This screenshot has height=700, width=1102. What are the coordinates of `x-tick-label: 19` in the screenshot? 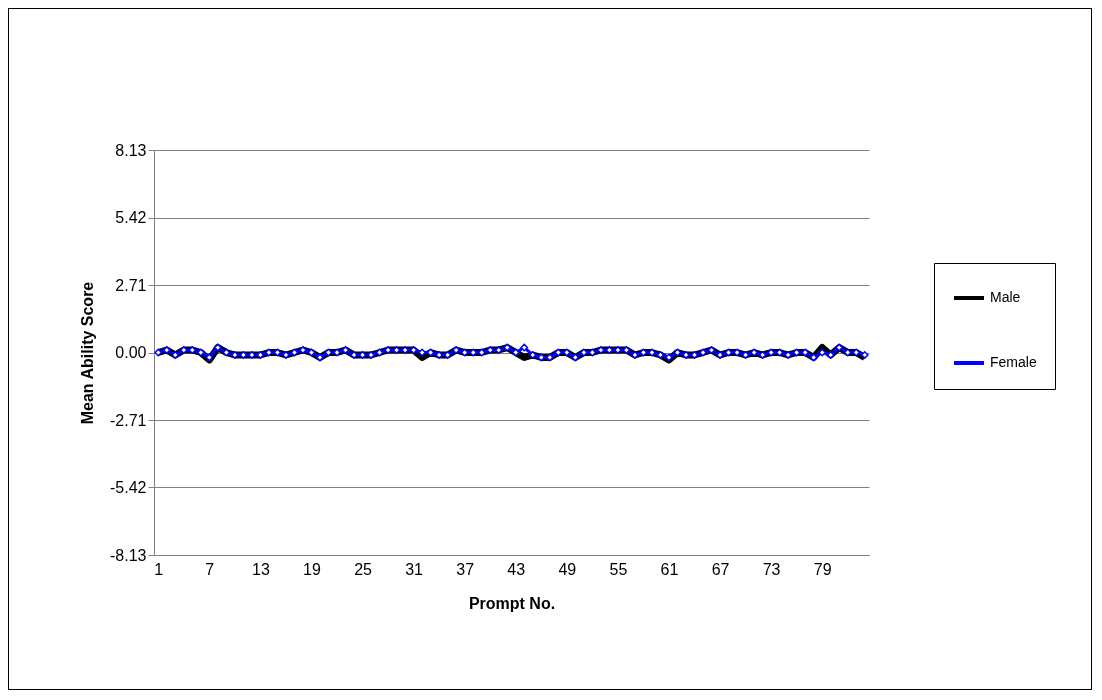 It's located at (312, 569).